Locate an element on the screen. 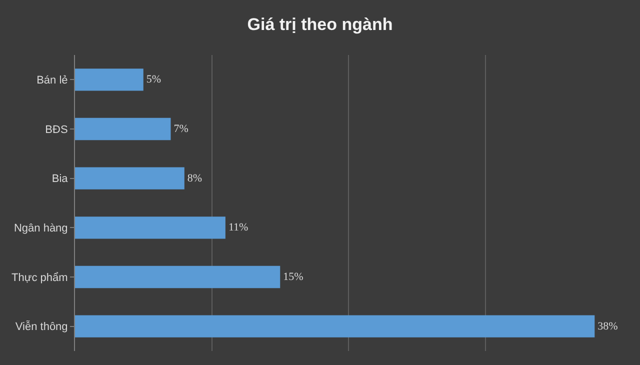 This screenshot has height=365, width=640. y-tick-label: Thực phẩm is located at coordinates (40, 278).